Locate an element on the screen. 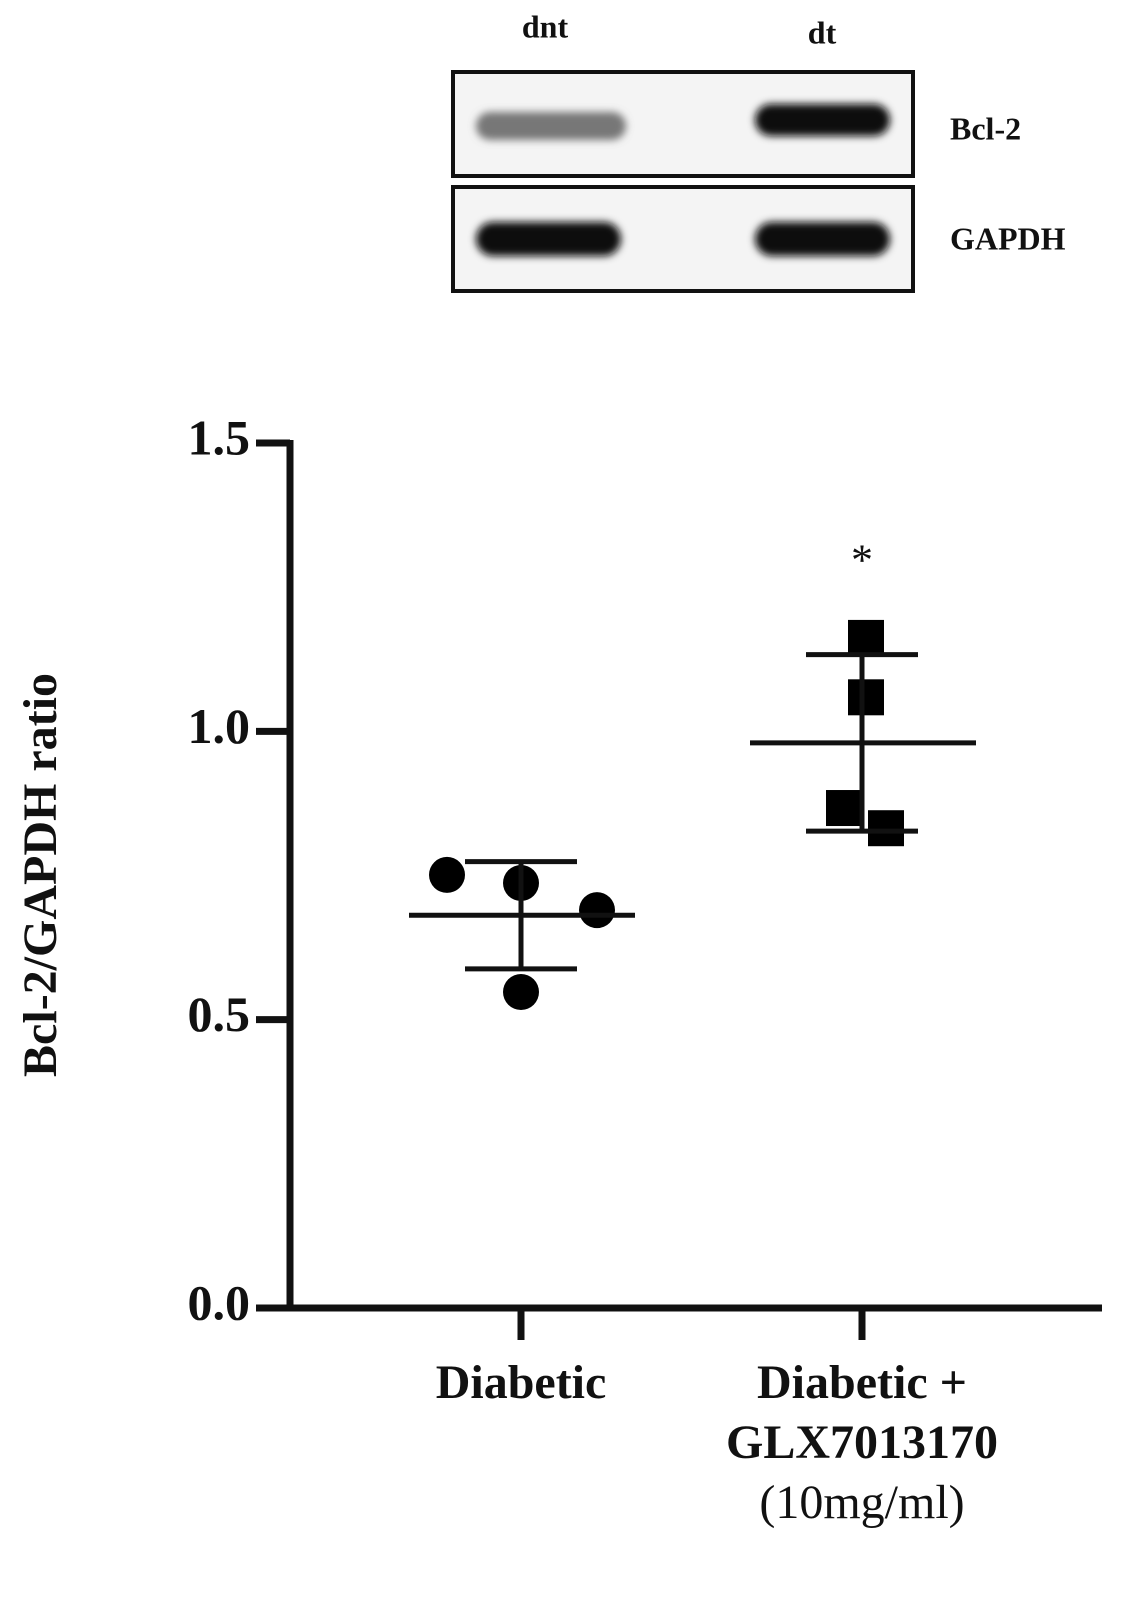 The width and height of the screenshot is (1148, 1608). x-tick-label: GLX7013170 is located at coordinates (862, 1442).